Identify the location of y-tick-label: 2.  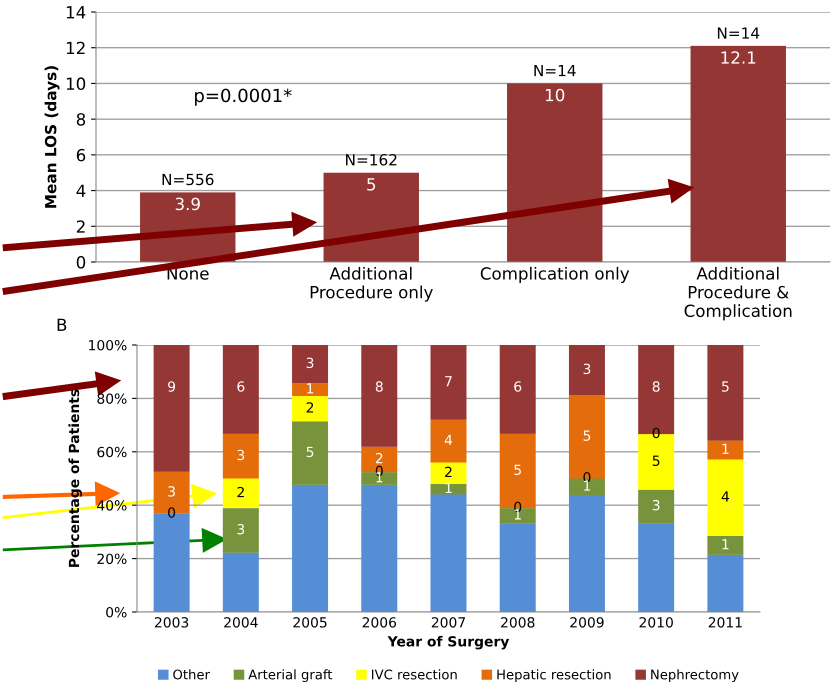
(80, 226).